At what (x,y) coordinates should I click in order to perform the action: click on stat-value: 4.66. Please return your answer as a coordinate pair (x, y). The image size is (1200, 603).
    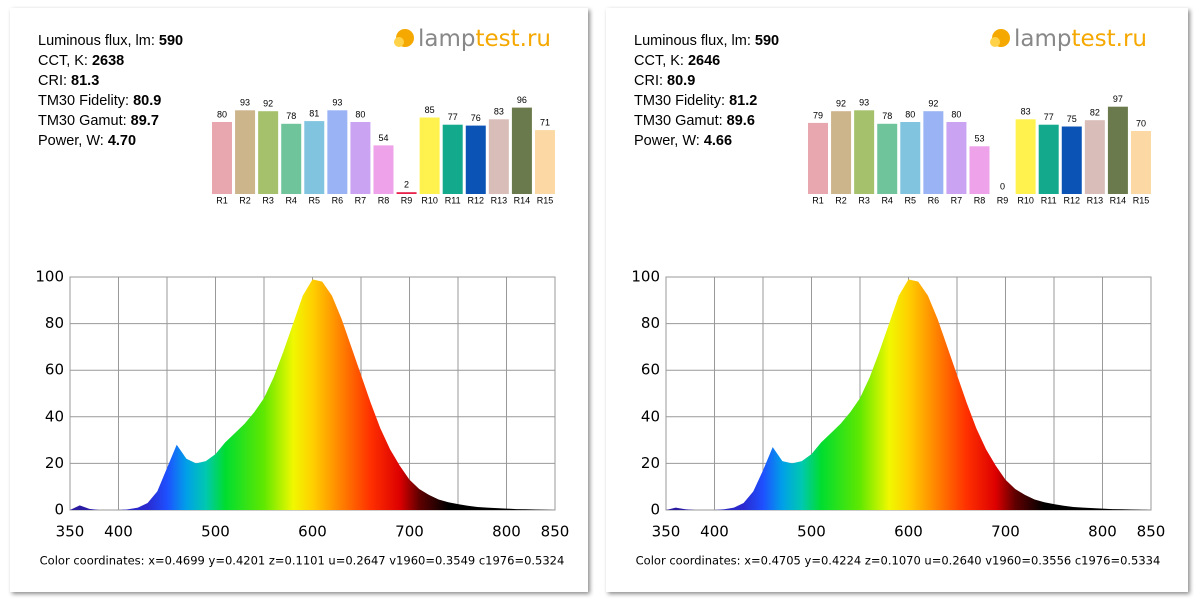
    Looking at the image, I should click on (718, 141).